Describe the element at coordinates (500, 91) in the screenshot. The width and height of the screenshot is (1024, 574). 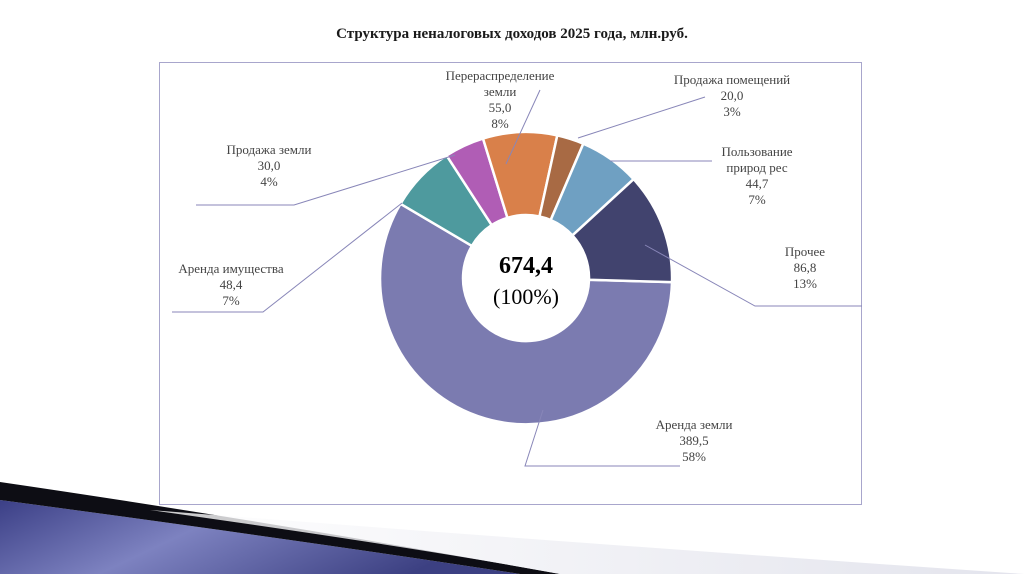
I see `label-name-line2: земли` at that location.